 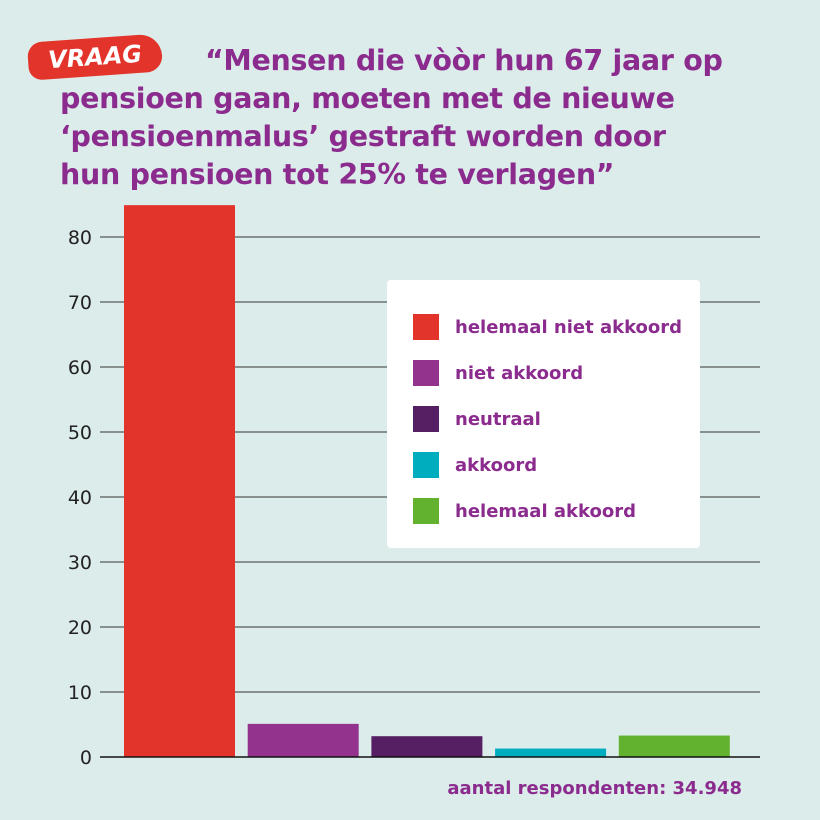 I want to click on legend-item: helemaal niet akkoord, so click(x=547, y=327).